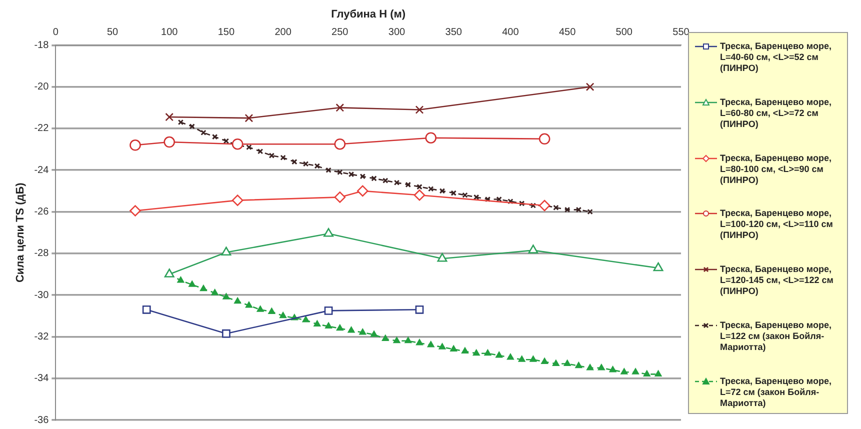  Describe the element at coordinates (368, 14) in the screenshot. I see `x-axis-title: Глубина H (м)` at that location.